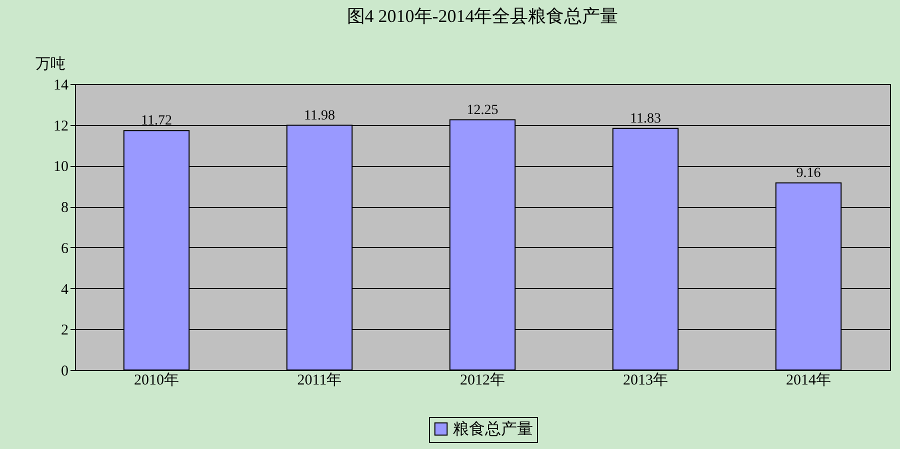  What do you see at coordinates (482, 380) in the screenshot?
I see `x-tick-label: 2012年` at bounding box center [482, 380].